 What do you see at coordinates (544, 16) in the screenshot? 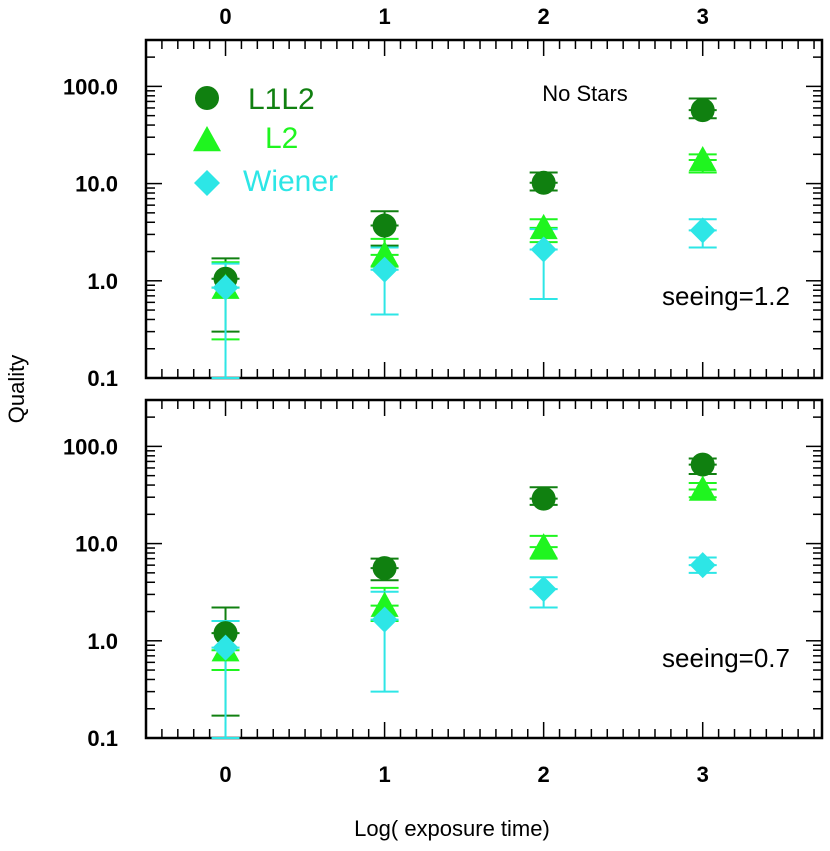
I see `x-tick-label-top: 2` at bounding box center [544, 16].